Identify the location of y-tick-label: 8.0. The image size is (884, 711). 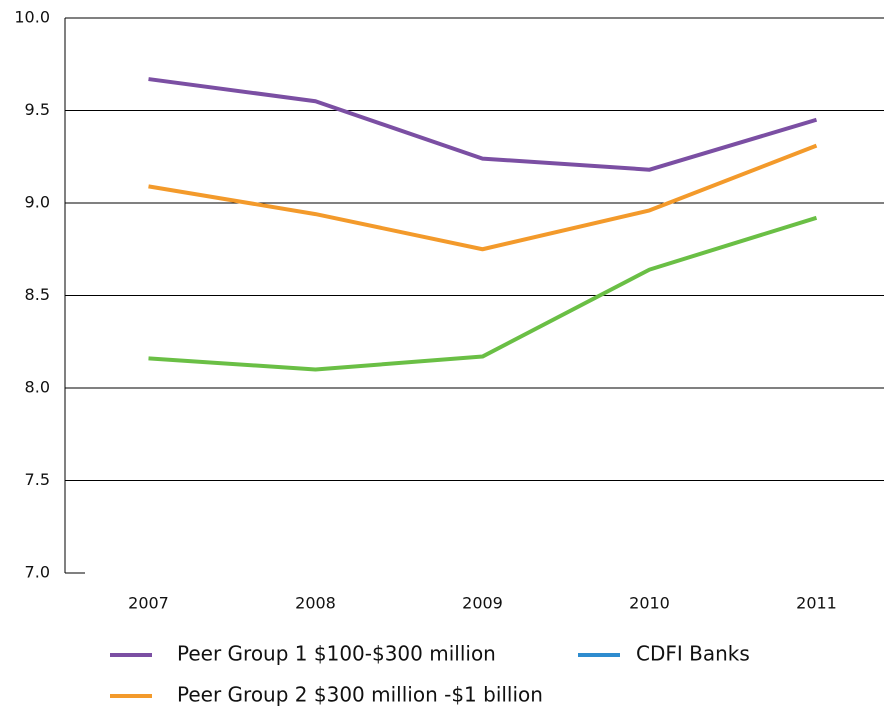
(37, 387).